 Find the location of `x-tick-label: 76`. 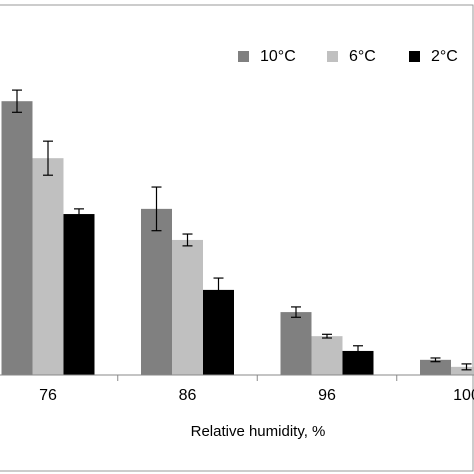

x-tick-label: 76 is located at coordinates (48, 395).